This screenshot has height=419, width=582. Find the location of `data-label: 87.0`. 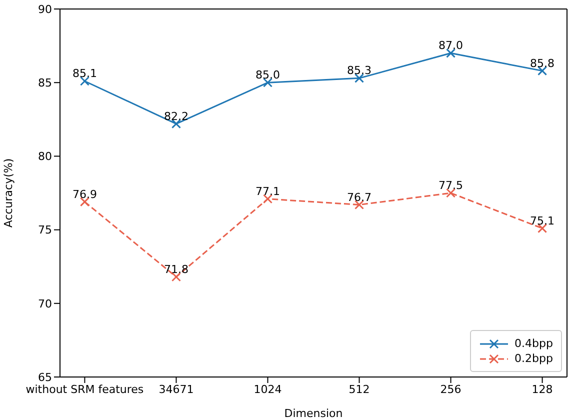

data-label: 87.0 is located at coordinates (451, 45).